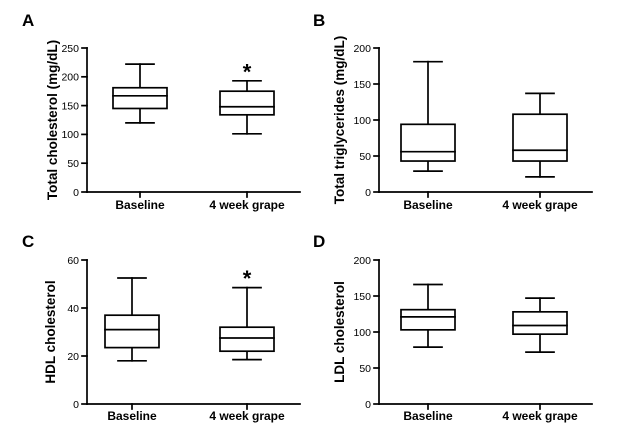 The height and width of the screenshot is (432, 628). What do you see at coordinates (28, 241) in the screenshot?
I see `panel-label: C` at bounding box center [28, 241].